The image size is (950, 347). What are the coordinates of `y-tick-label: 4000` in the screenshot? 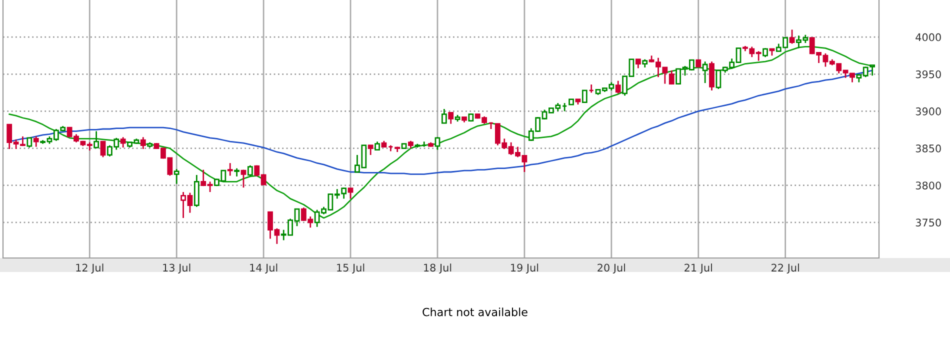 It's located at (928, 37).